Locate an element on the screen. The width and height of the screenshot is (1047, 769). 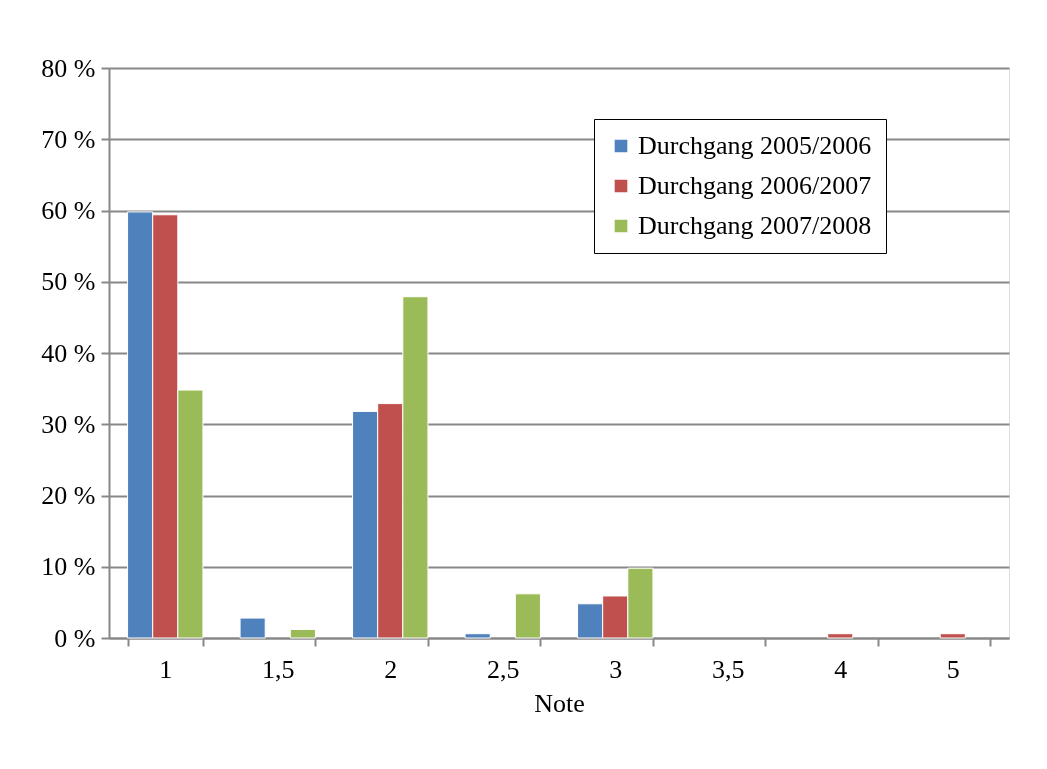
y-tick-label: 70 % is located at coordinates (68, 139).